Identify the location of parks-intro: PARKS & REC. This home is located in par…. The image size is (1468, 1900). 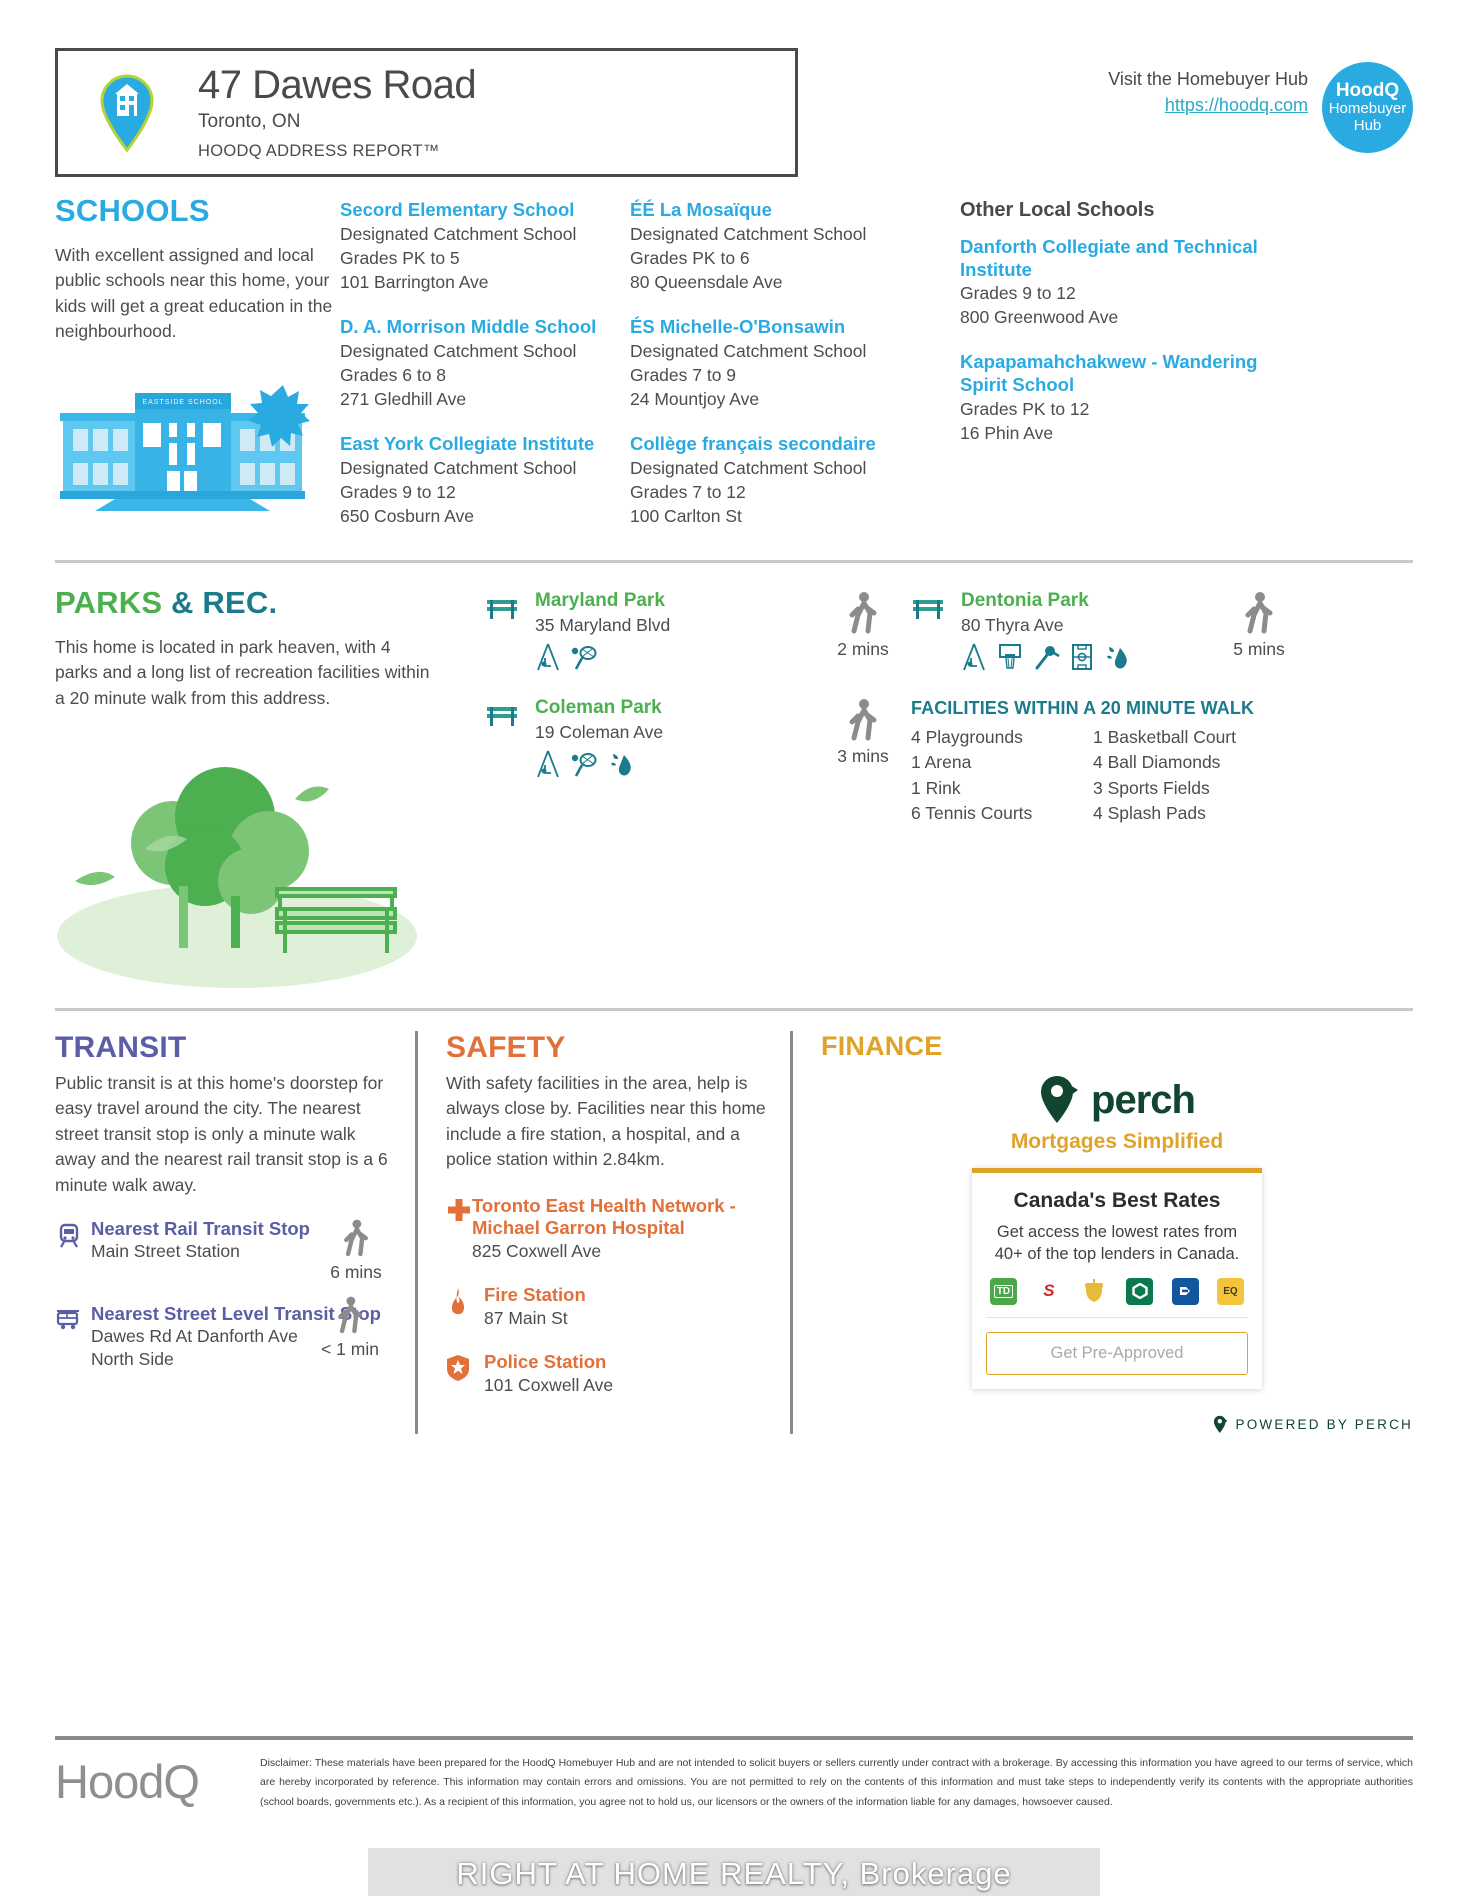
(270, 789).